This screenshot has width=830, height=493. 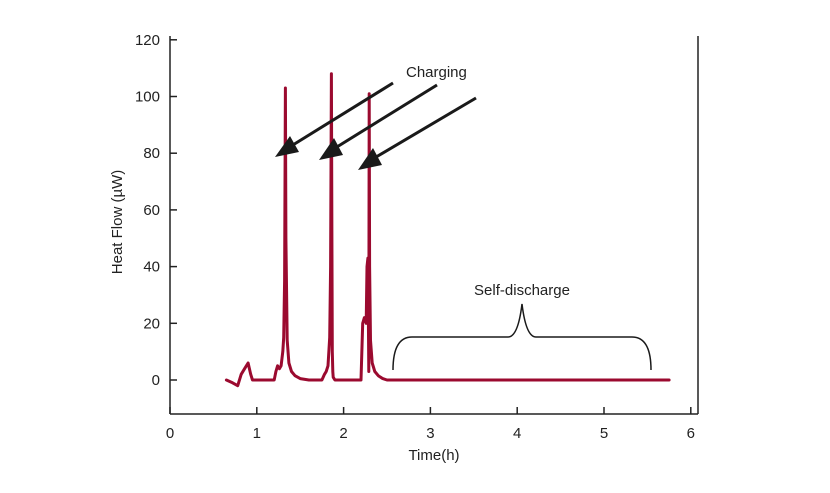 I want to click on self-discharge-annotation: Self-discharge, so click(x=522, y=326).